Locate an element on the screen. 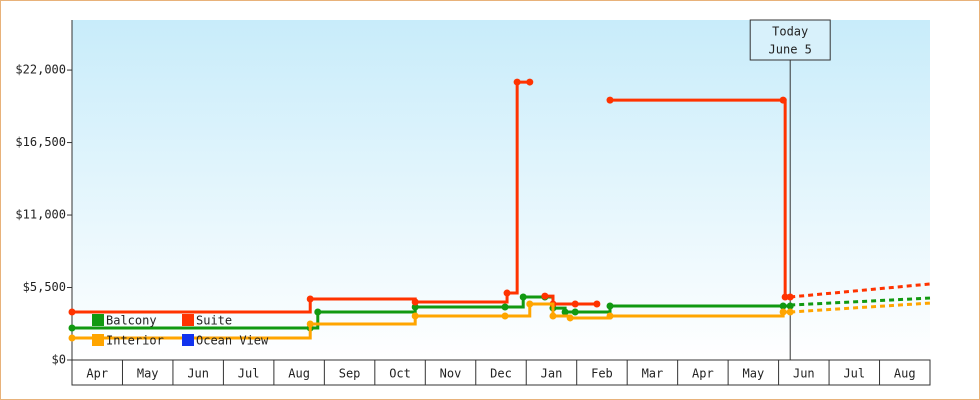  x-tick-label: Dec is located at coordinates (501, 374).